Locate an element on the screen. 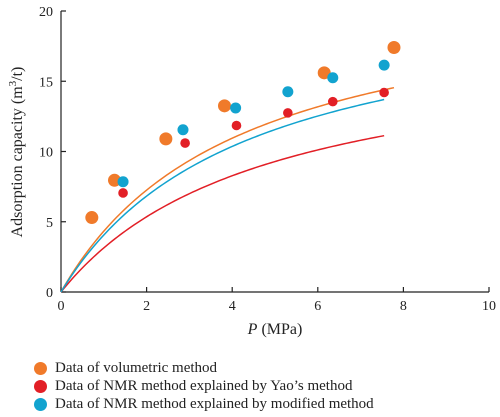 The image size is (500, 417). y-tick-label: 0 is located at coordinates (49, 293).